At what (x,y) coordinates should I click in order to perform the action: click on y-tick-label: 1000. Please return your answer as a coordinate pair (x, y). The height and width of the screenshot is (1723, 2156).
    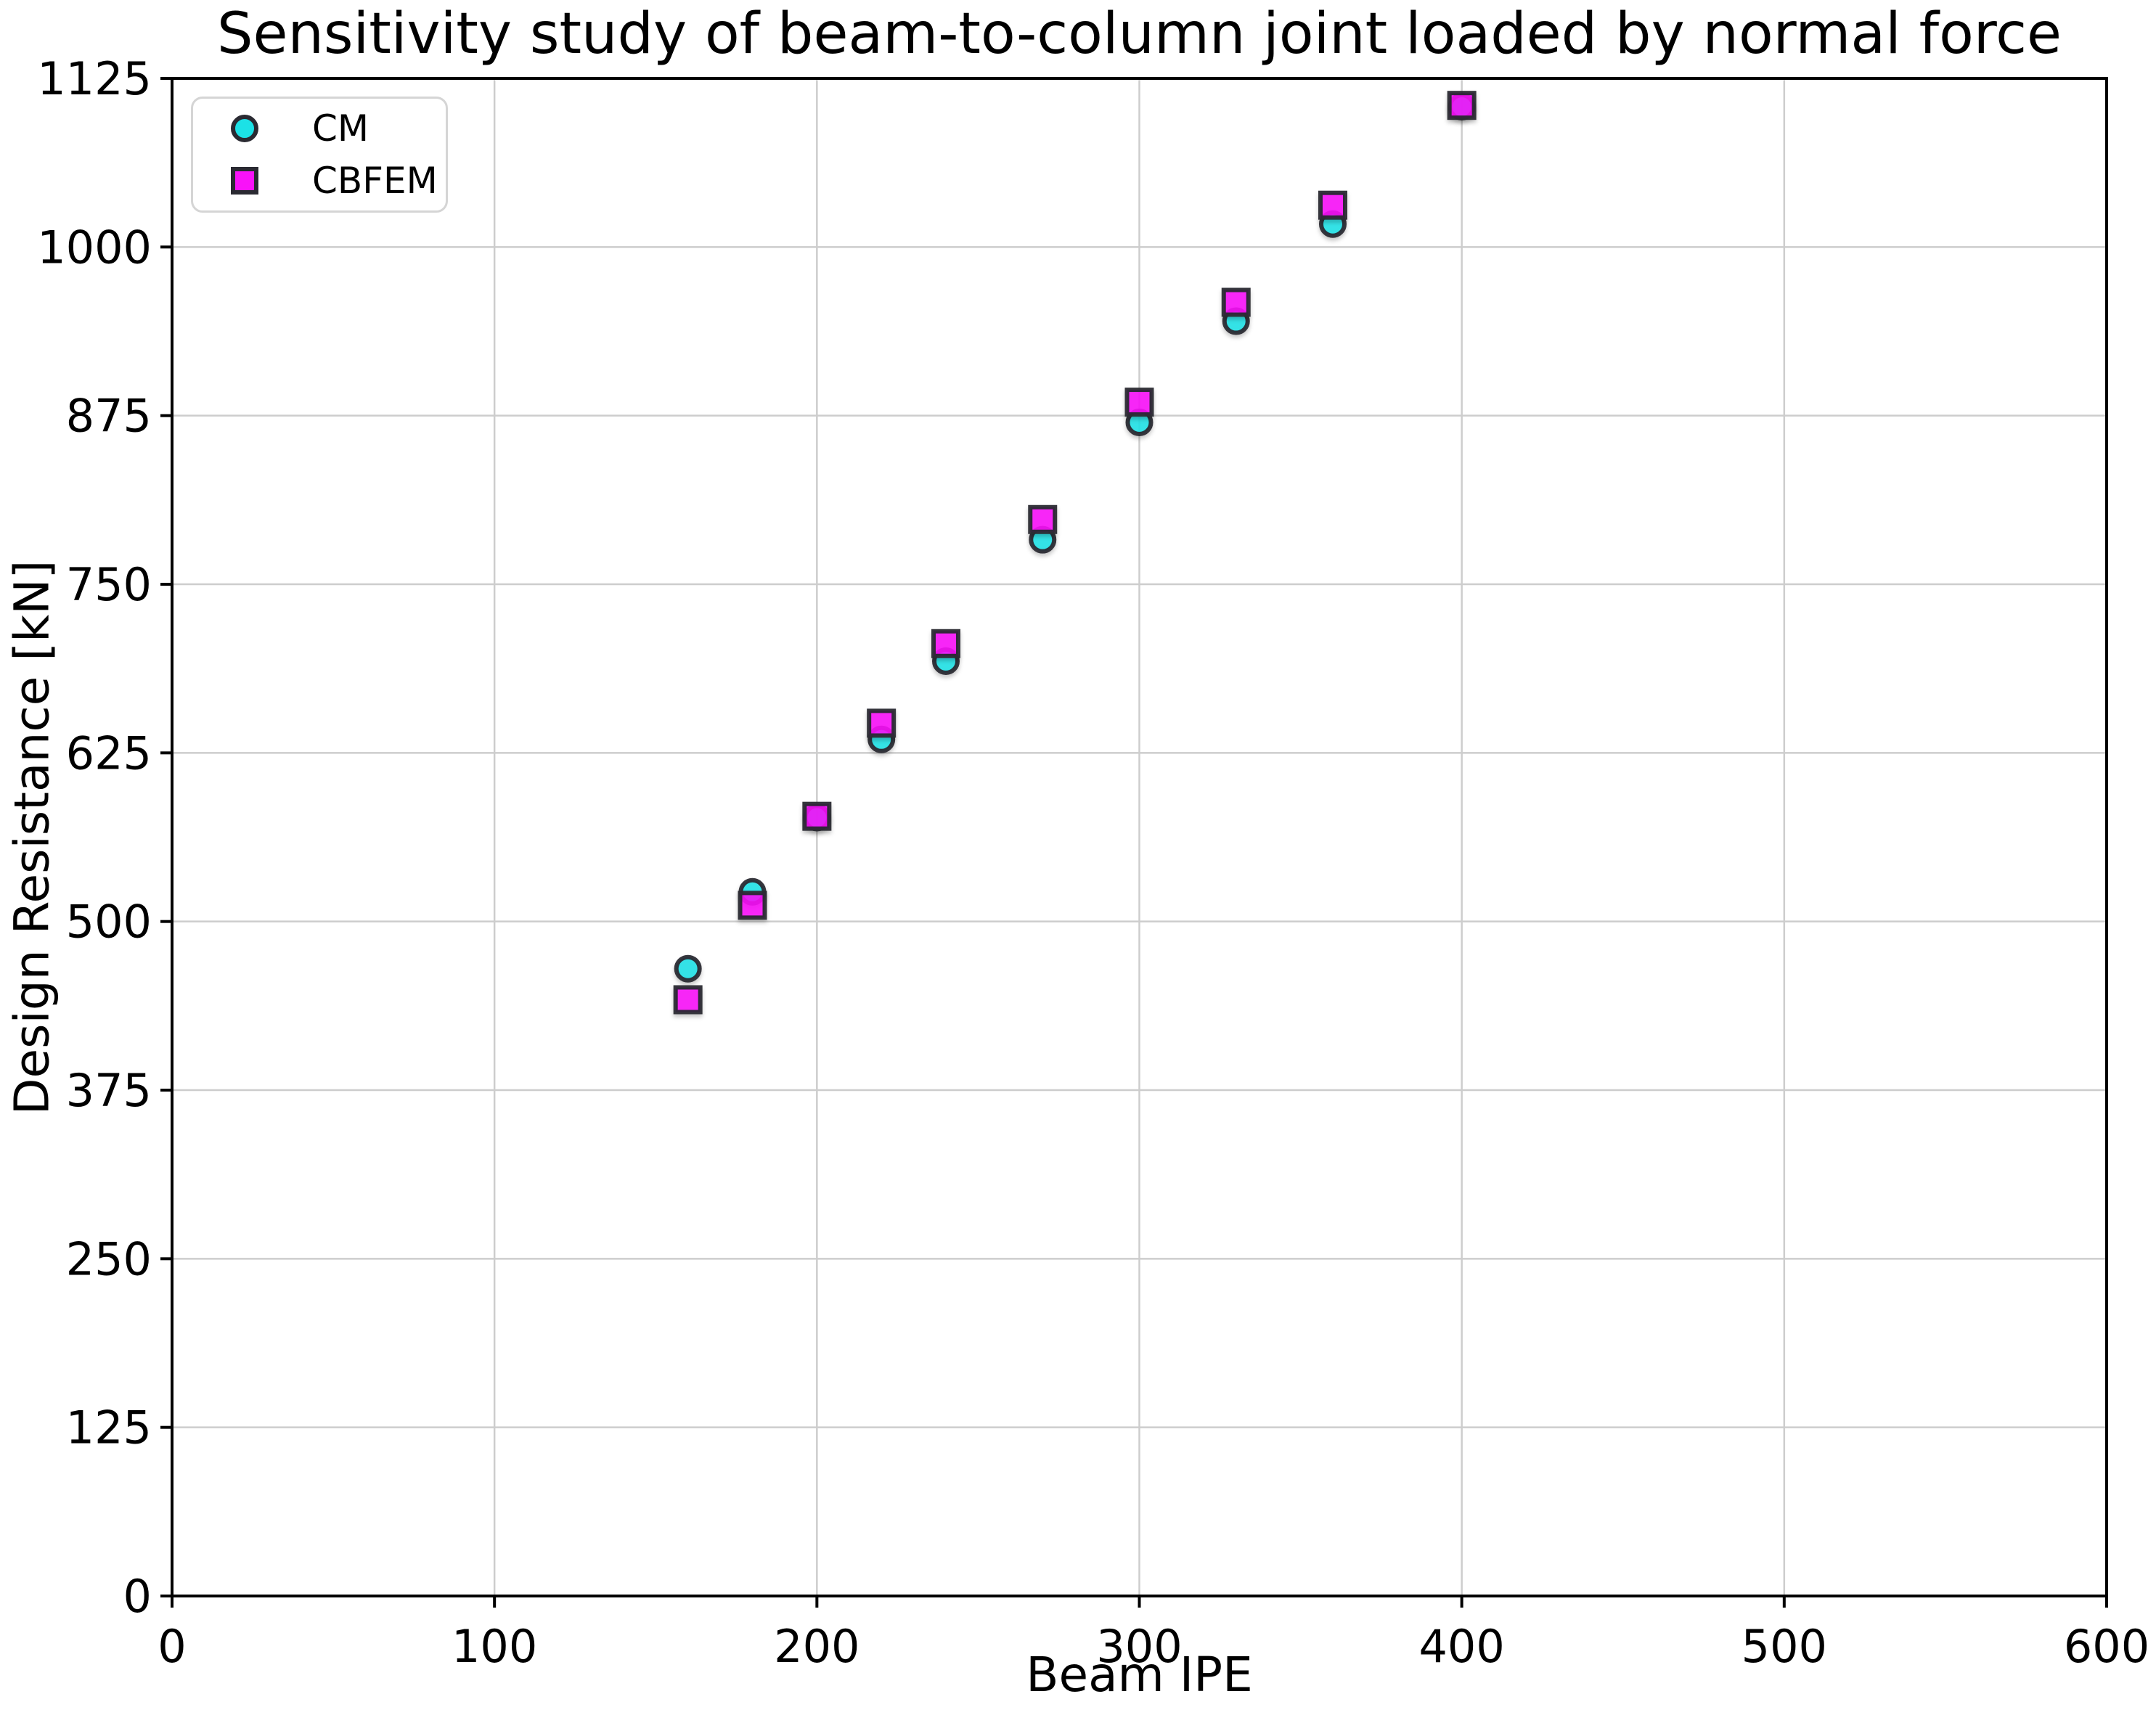
    Looking at the image, I should click on (95, 247).